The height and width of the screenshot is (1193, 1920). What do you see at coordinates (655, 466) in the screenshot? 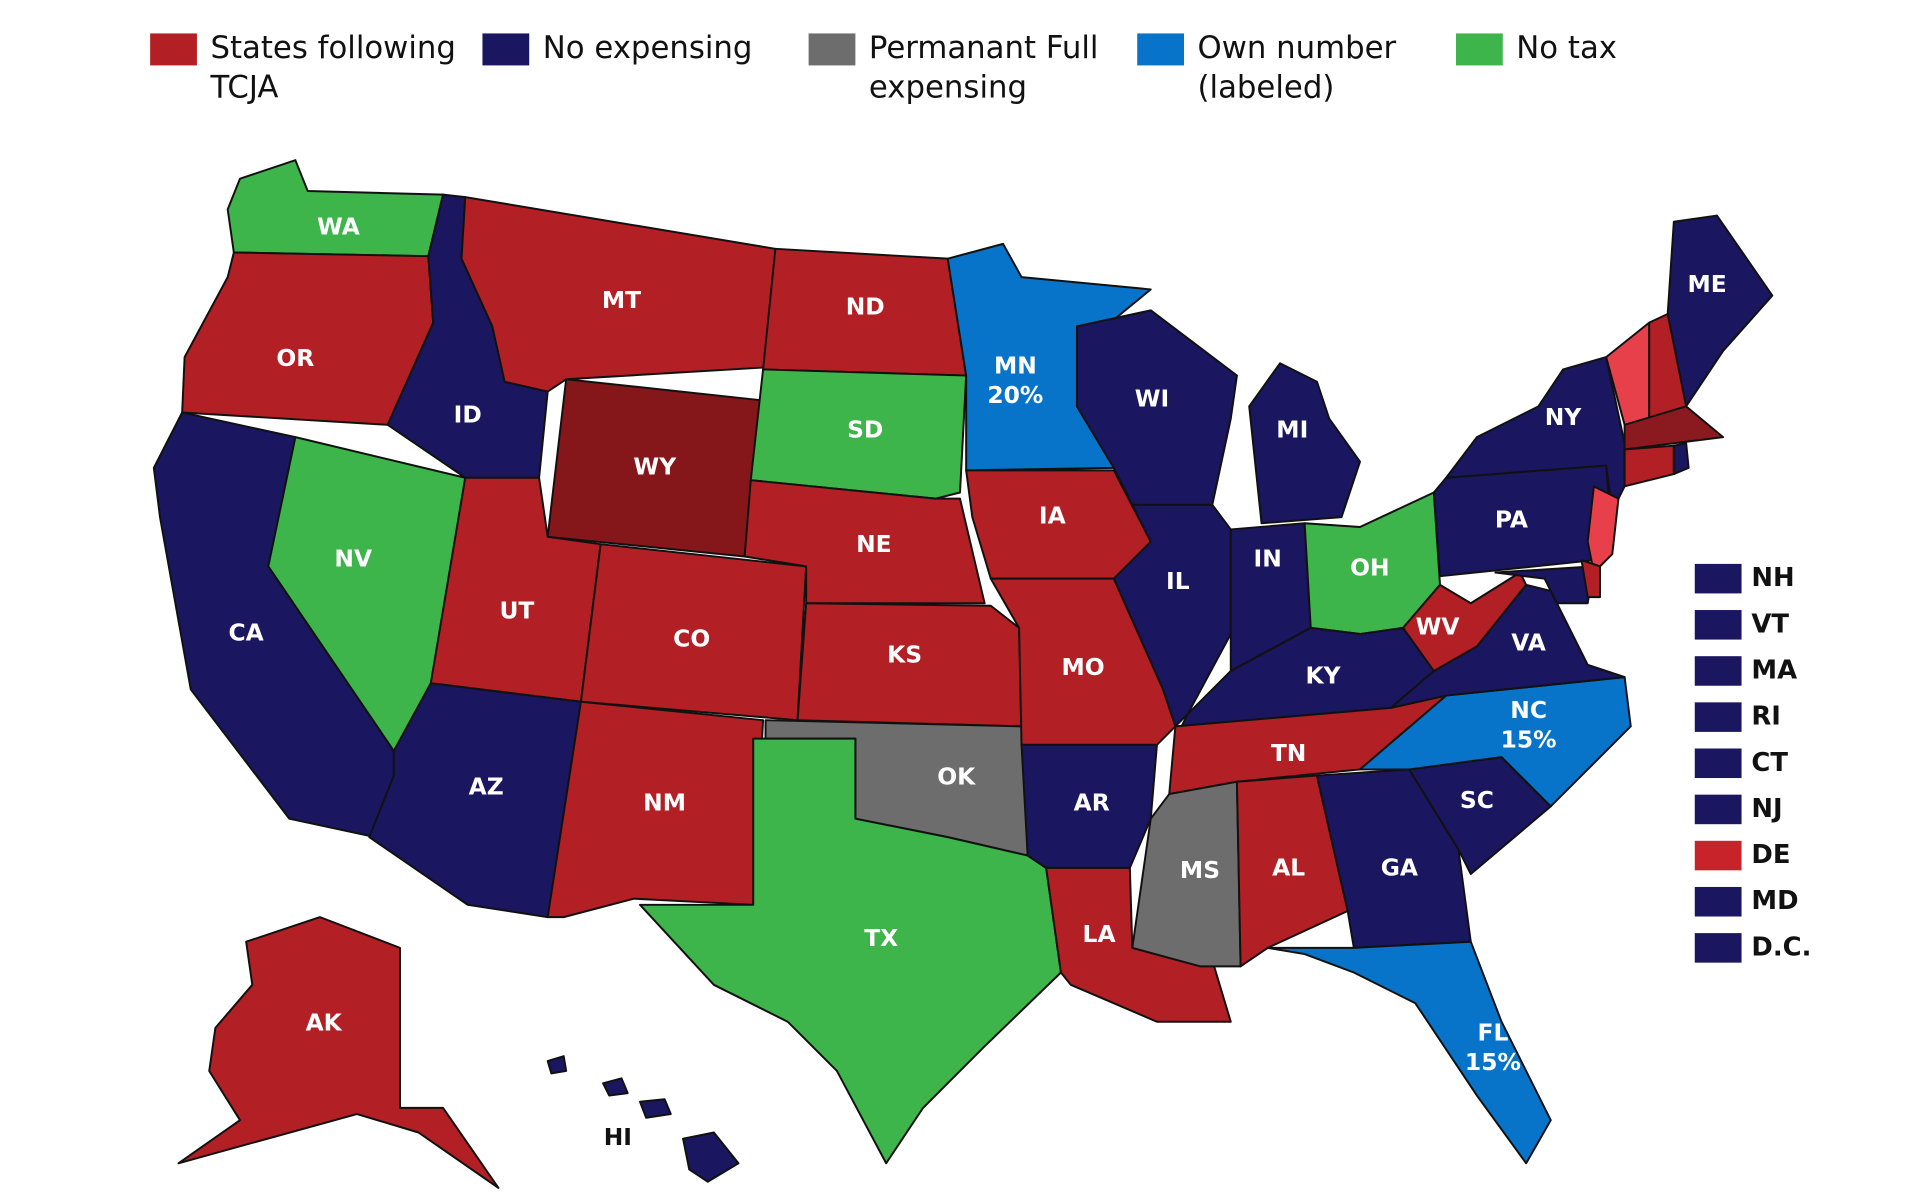
I see `state-label: WY` at bounding box center [655, 466].